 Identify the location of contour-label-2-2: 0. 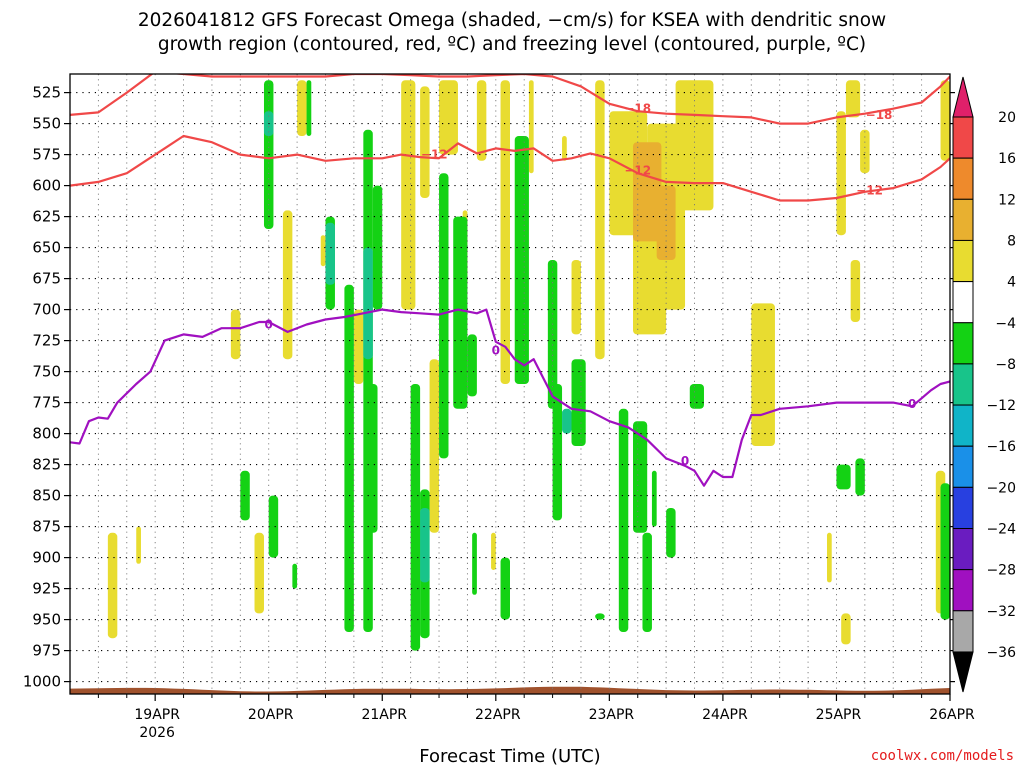
(685, 461).